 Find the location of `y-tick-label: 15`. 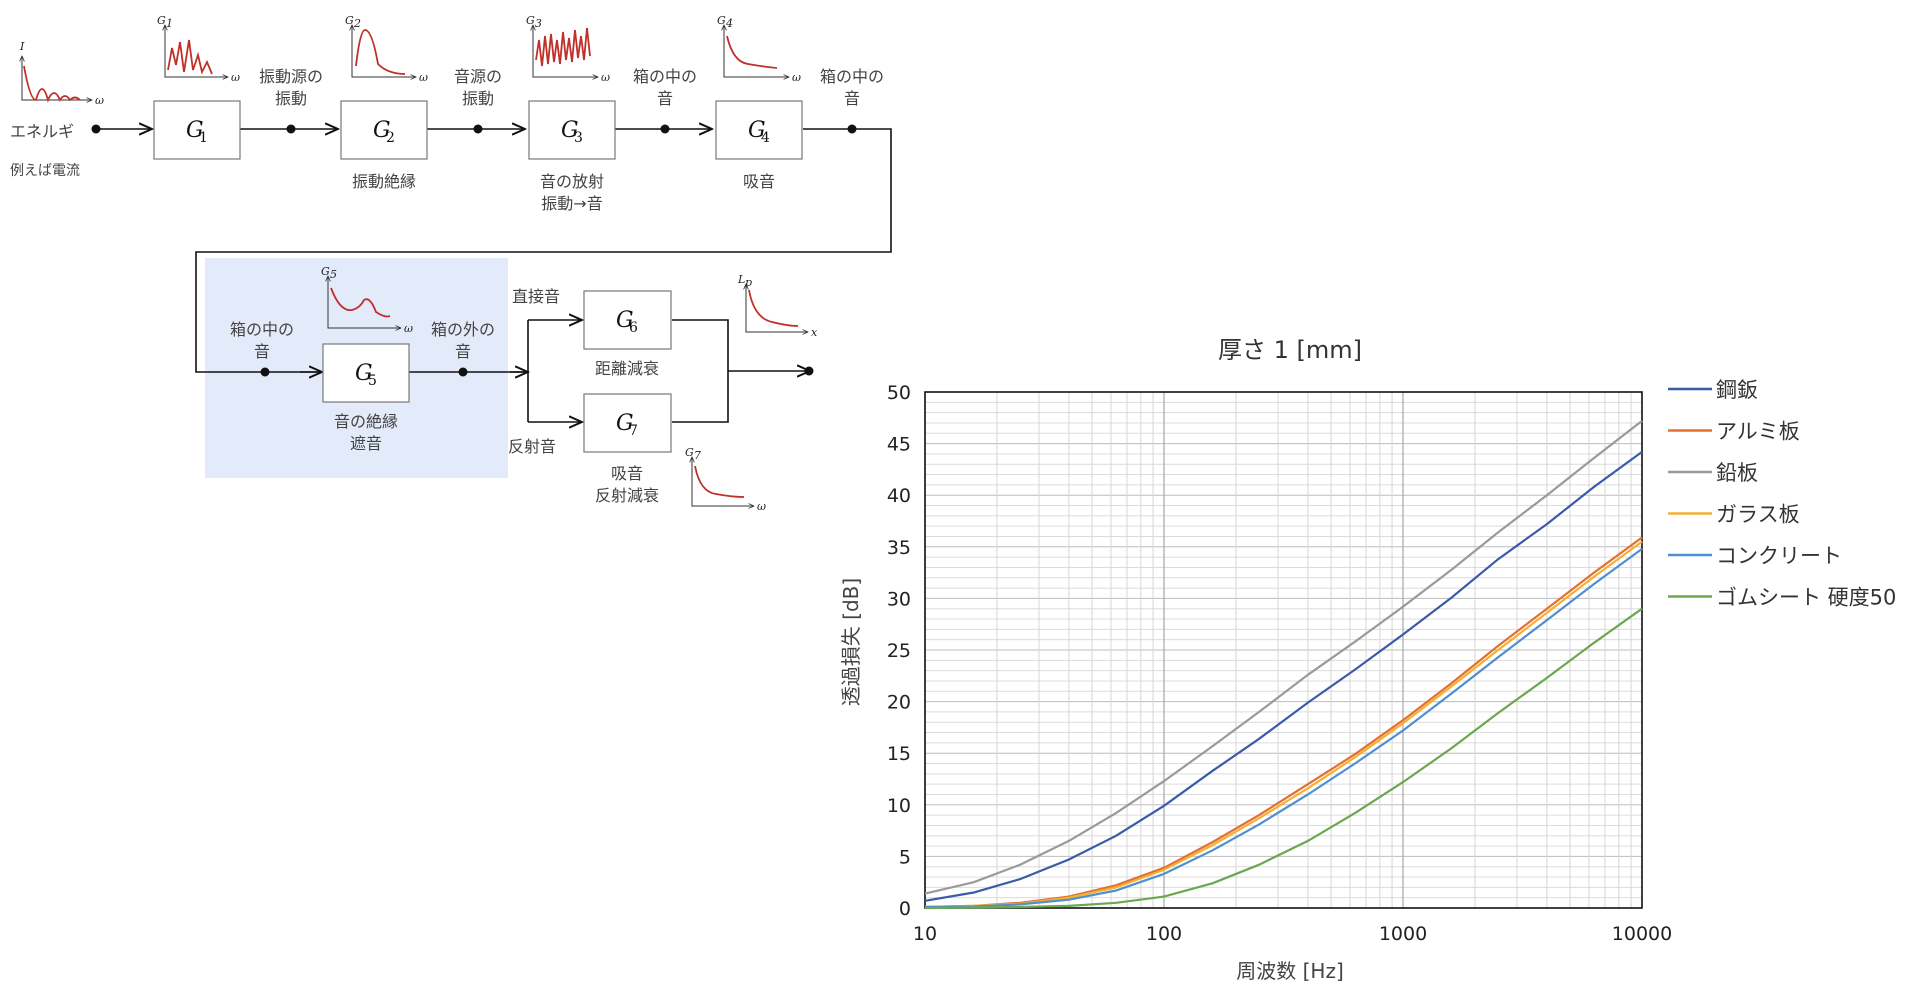

y-tick-label: 15 is located at coordinates (899, 754).